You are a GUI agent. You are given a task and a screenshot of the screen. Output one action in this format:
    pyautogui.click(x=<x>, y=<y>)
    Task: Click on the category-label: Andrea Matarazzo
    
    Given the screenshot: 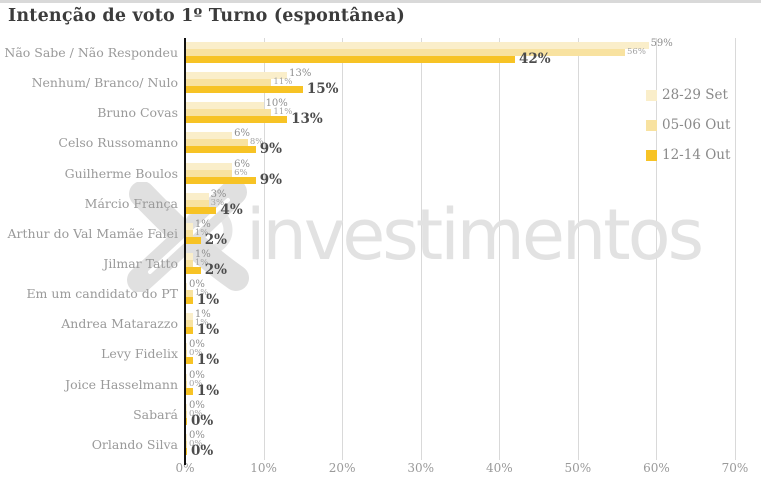 What is the action you would take?
    pyautogui.click(x=119, y=324)
    